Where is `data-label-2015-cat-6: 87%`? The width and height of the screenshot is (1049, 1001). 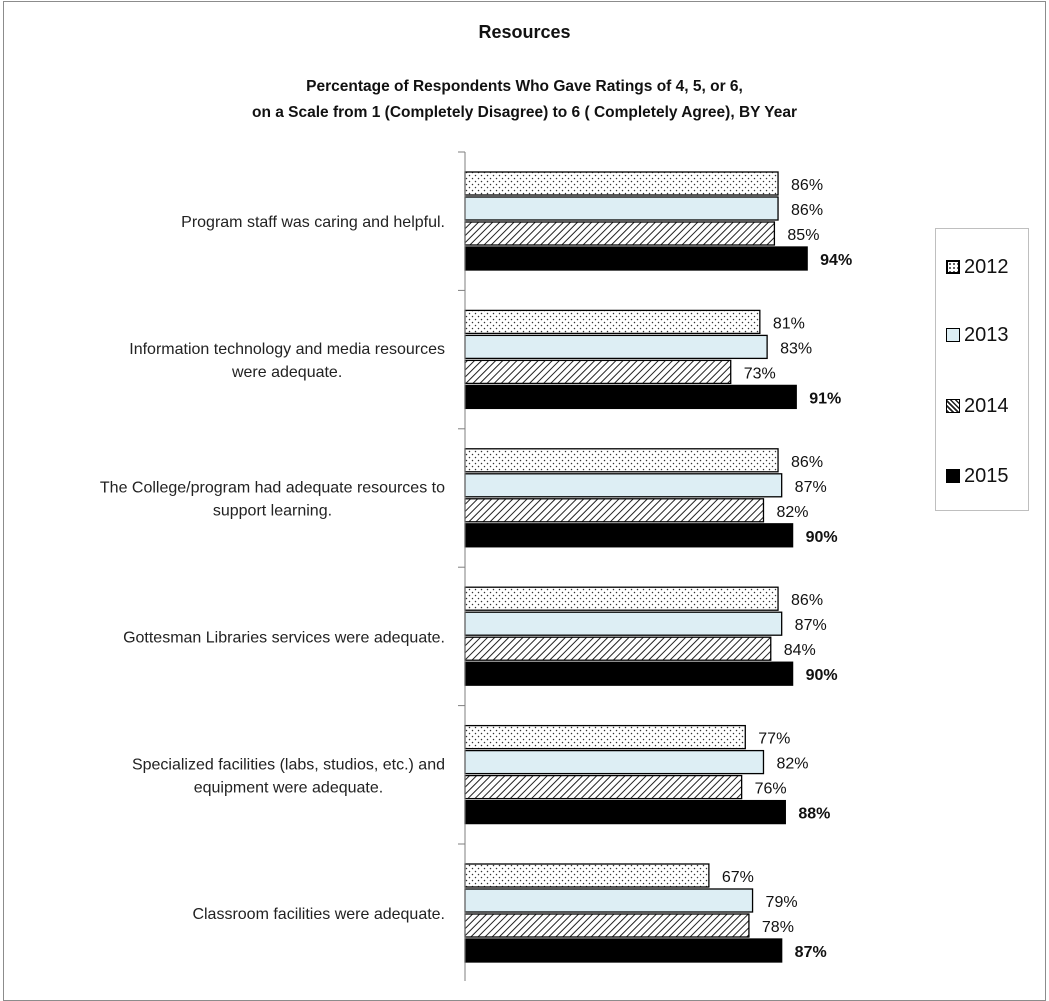 data-label-2015-cat-6: 87% is located at coordinates (811, 952).